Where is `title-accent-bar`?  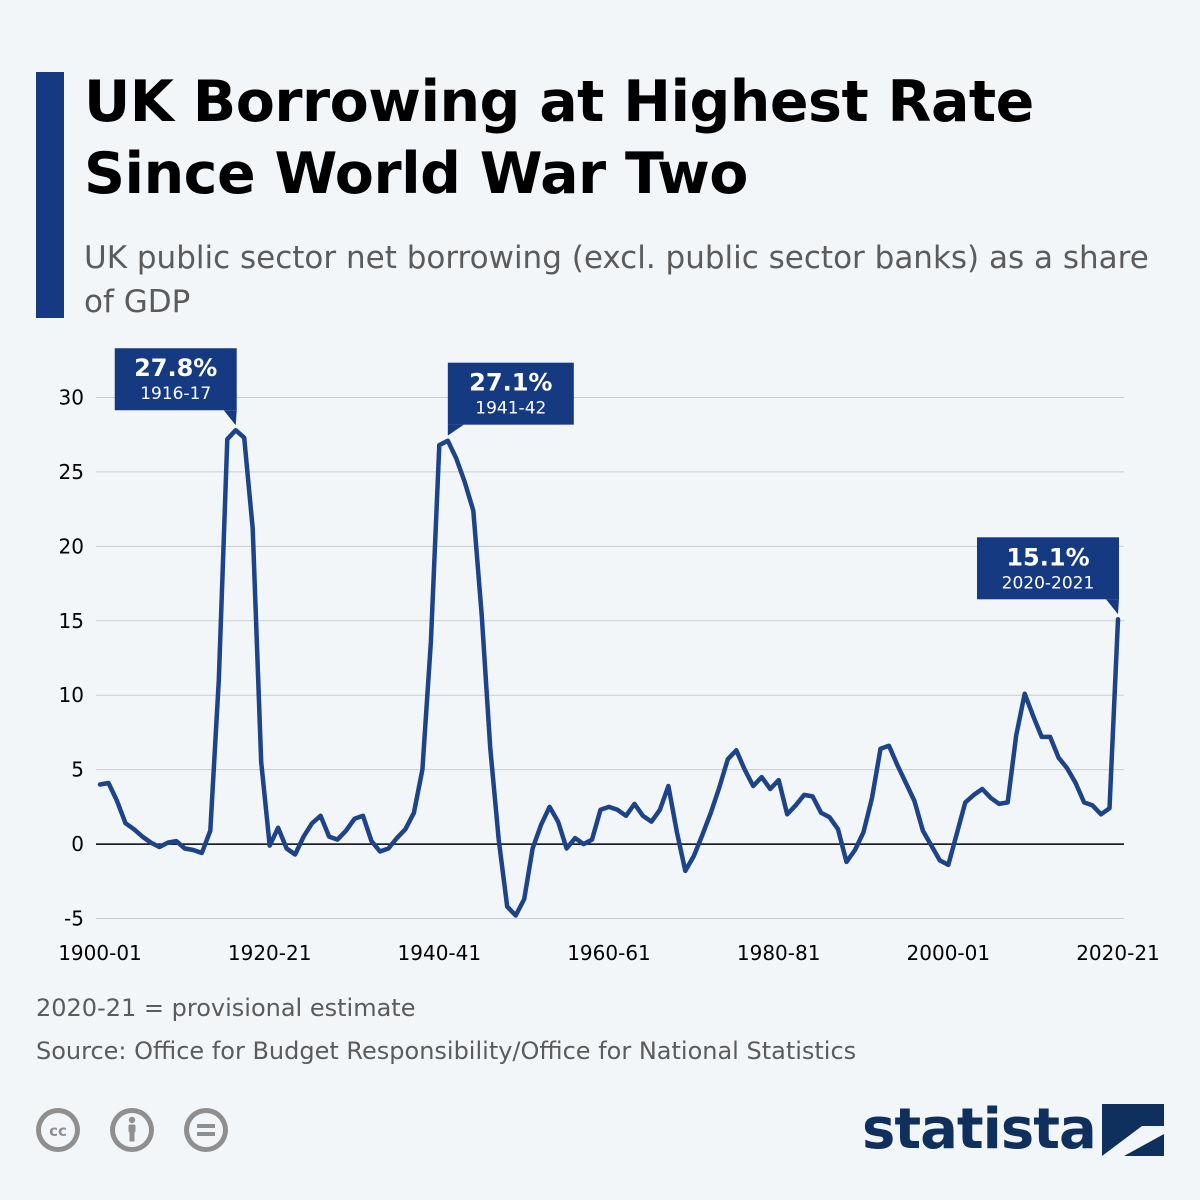 title-accent-bar is located at coordinates (50, 195).